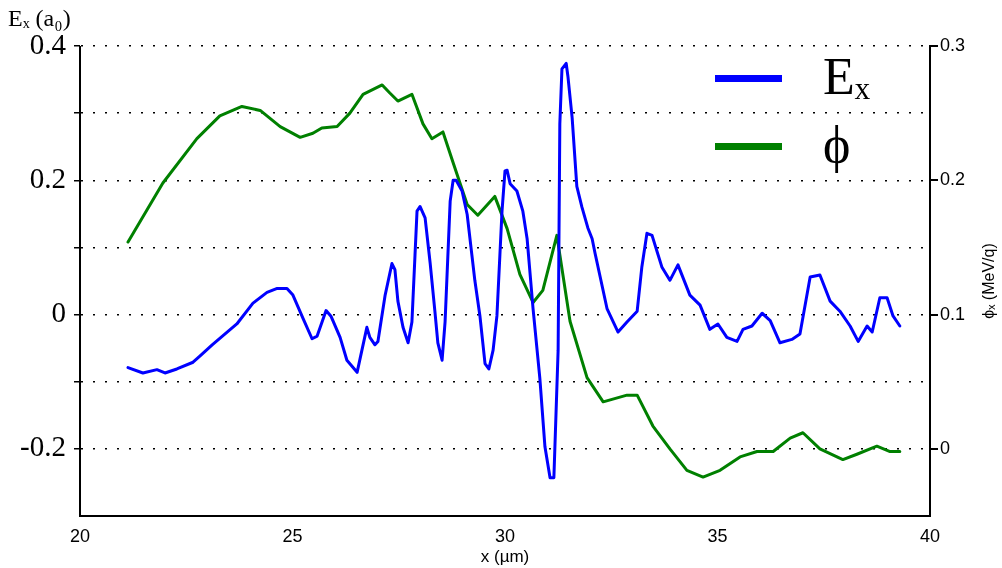 The width and height of the screenshot is (1002, 568). What do you see at coordinates (837, 144) in the screenshot?
I see `legend-label: ϕ` at bounding box center [837, 144].